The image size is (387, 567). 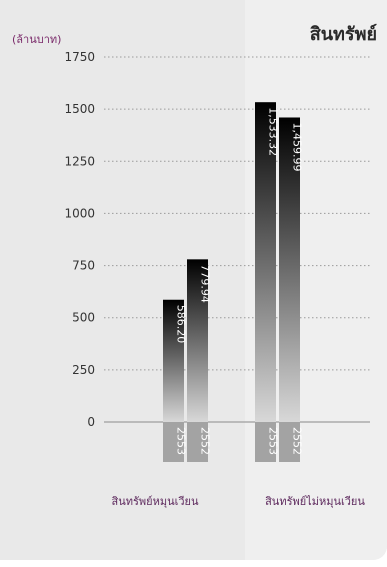 I want to click on y-tick-label: 500, so click(x=83, y=318).